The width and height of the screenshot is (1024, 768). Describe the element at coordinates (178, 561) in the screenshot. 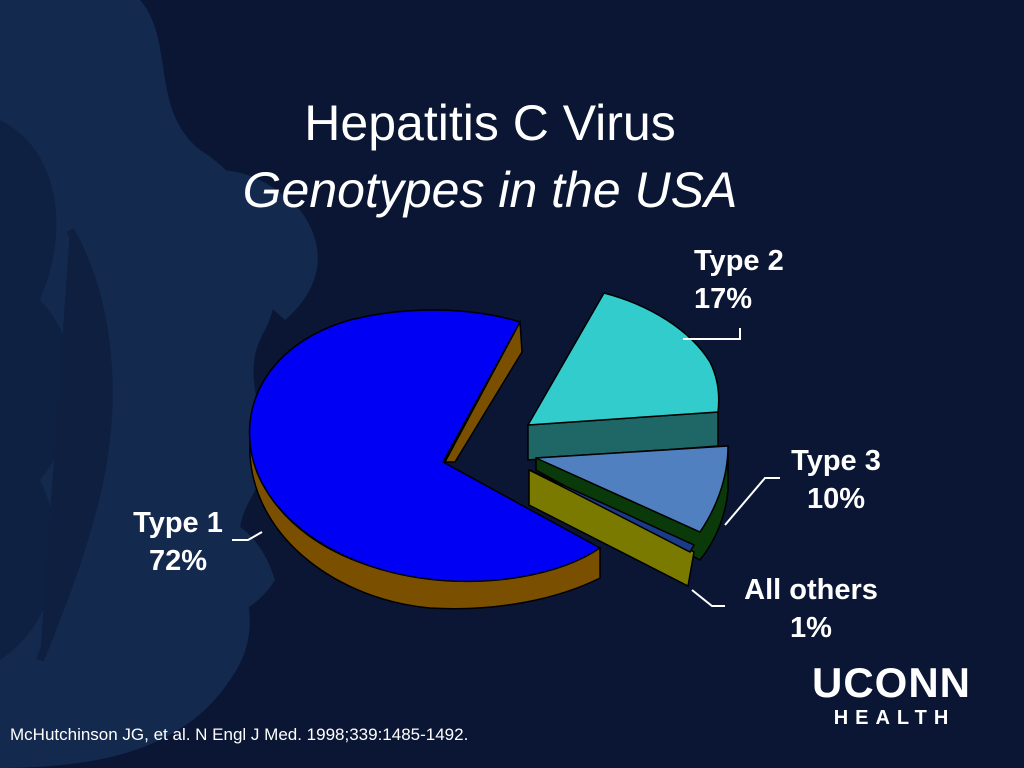

I see `label-type-1-value: 72%` at that location.